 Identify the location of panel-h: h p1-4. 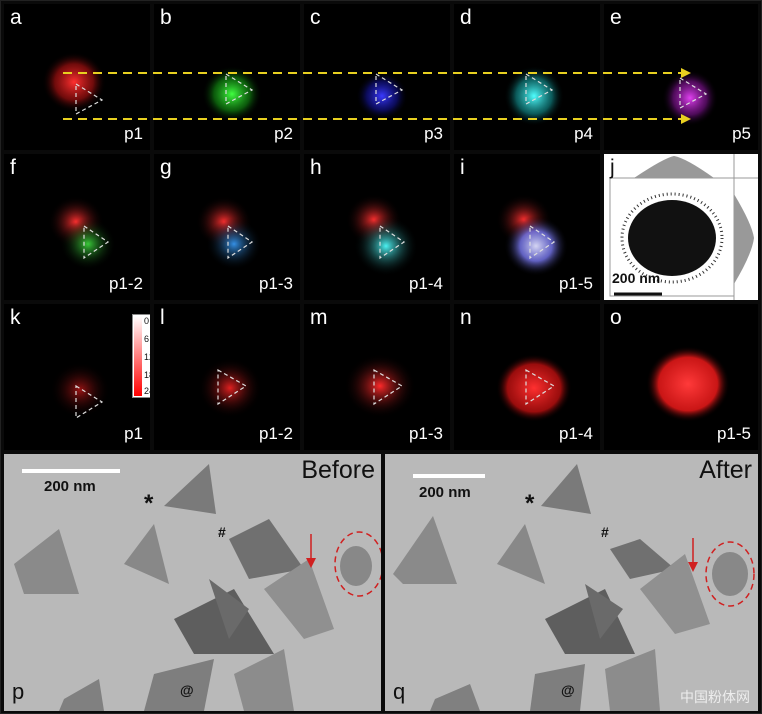
(377, 227).